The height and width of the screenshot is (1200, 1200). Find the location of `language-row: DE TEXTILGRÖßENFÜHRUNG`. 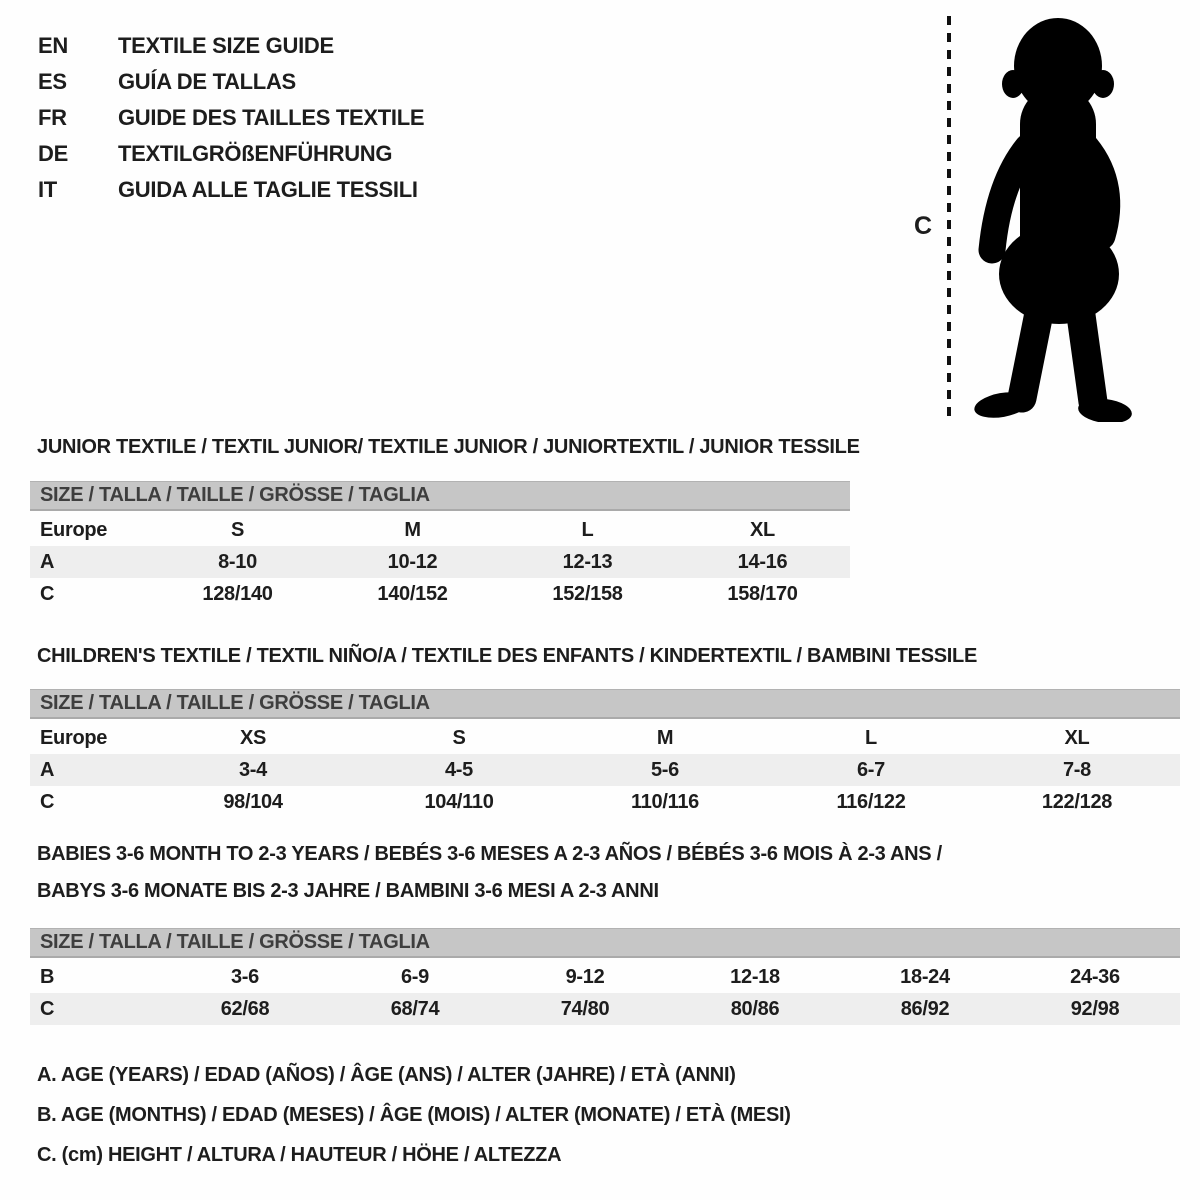

language-row: DE TEXTILGRÖßENFÜHRUNG is located at coordinates (231, 154).